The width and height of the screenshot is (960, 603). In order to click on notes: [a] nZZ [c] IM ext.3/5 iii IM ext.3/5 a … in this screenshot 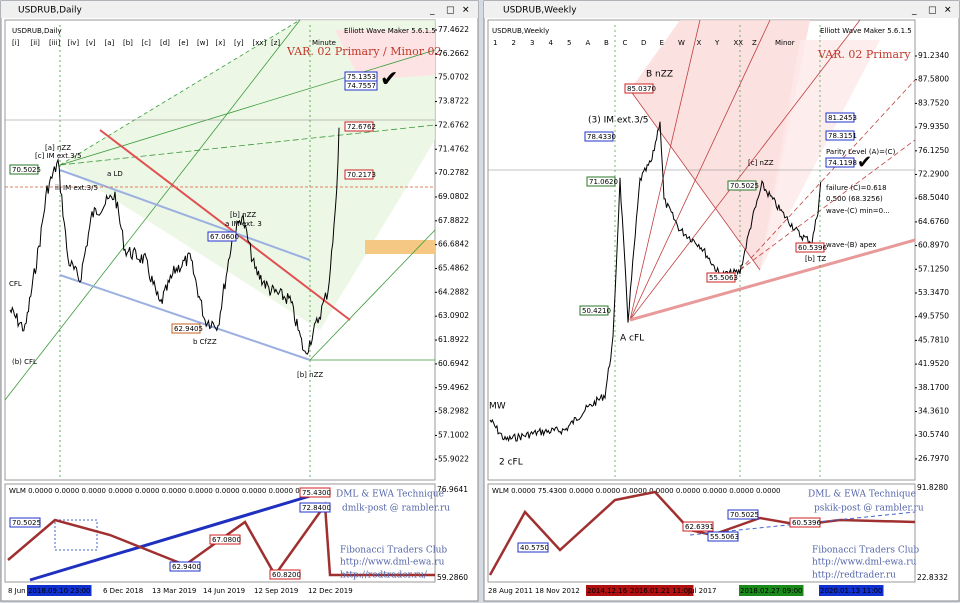, I will do `click(166, 261)`.